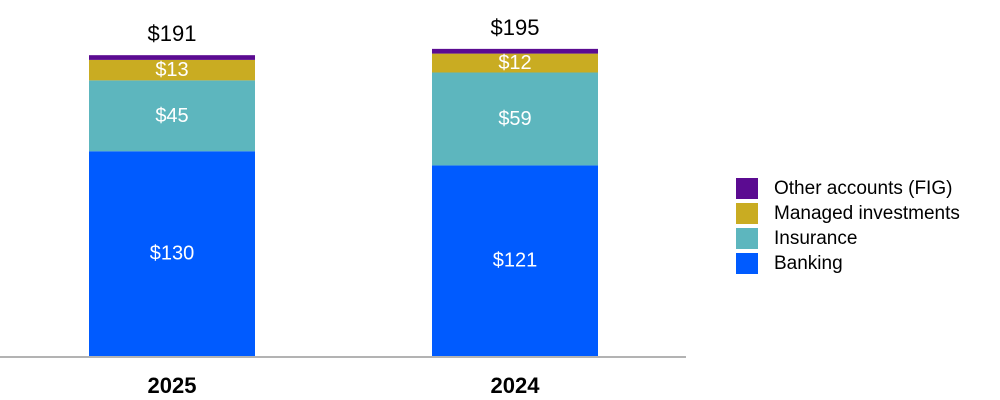 The image size is (1000, 400). I want to click on legend-label: Insurance, so click(816, 238).